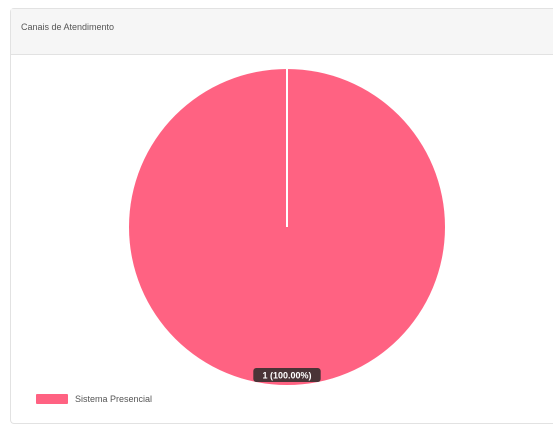 The height and width of the screenshot is (426, 553). Describe the element at coordinates (52, 399) in the screenshot. I see `legend-swatch-sistema-presencial` at that location.